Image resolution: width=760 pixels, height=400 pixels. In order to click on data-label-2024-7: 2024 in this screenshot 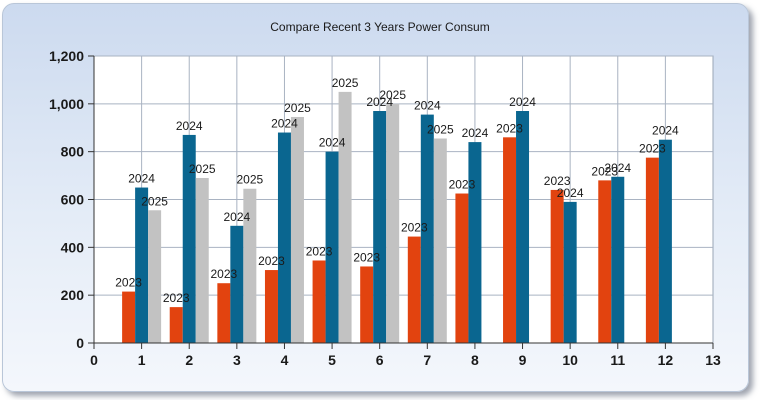, I will do `click(427, 106)`.